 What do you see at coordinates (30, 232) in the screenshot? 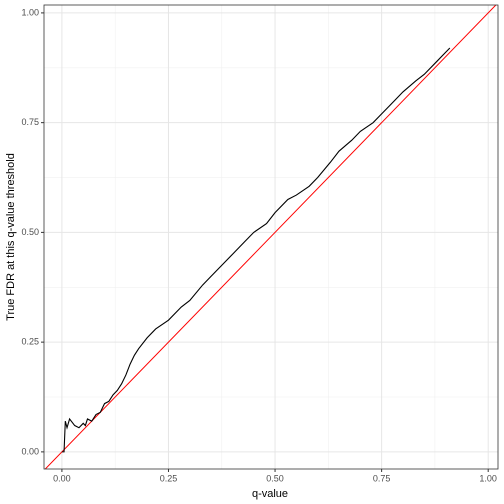
I see `y-tick-label: 0.50` at bounding box center [30, 232].